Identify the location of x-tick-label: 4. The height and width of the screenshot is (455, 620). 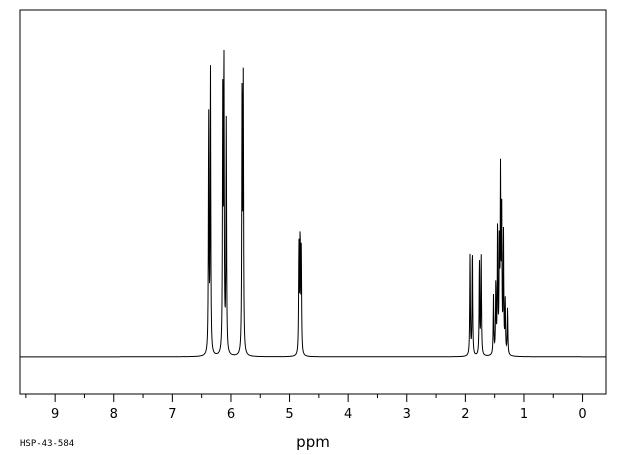
(348, 414).